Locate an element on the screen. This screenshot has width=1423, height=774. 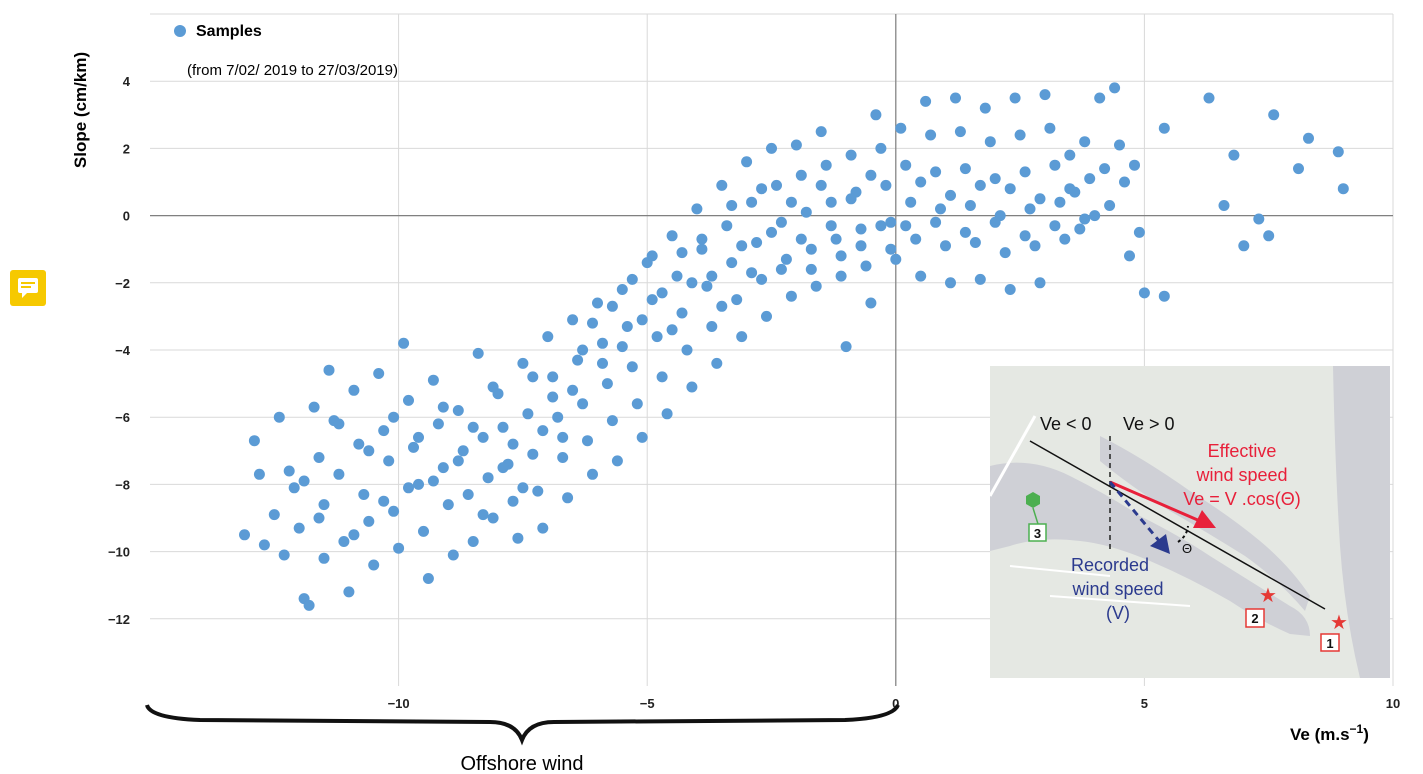
station-2-star: ★ is located at coordinates (1268, 596).